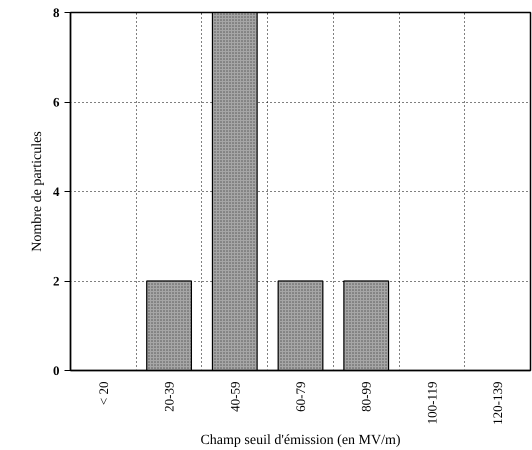  I want to click on x-tick-label: 40-59, so click(234, 396).